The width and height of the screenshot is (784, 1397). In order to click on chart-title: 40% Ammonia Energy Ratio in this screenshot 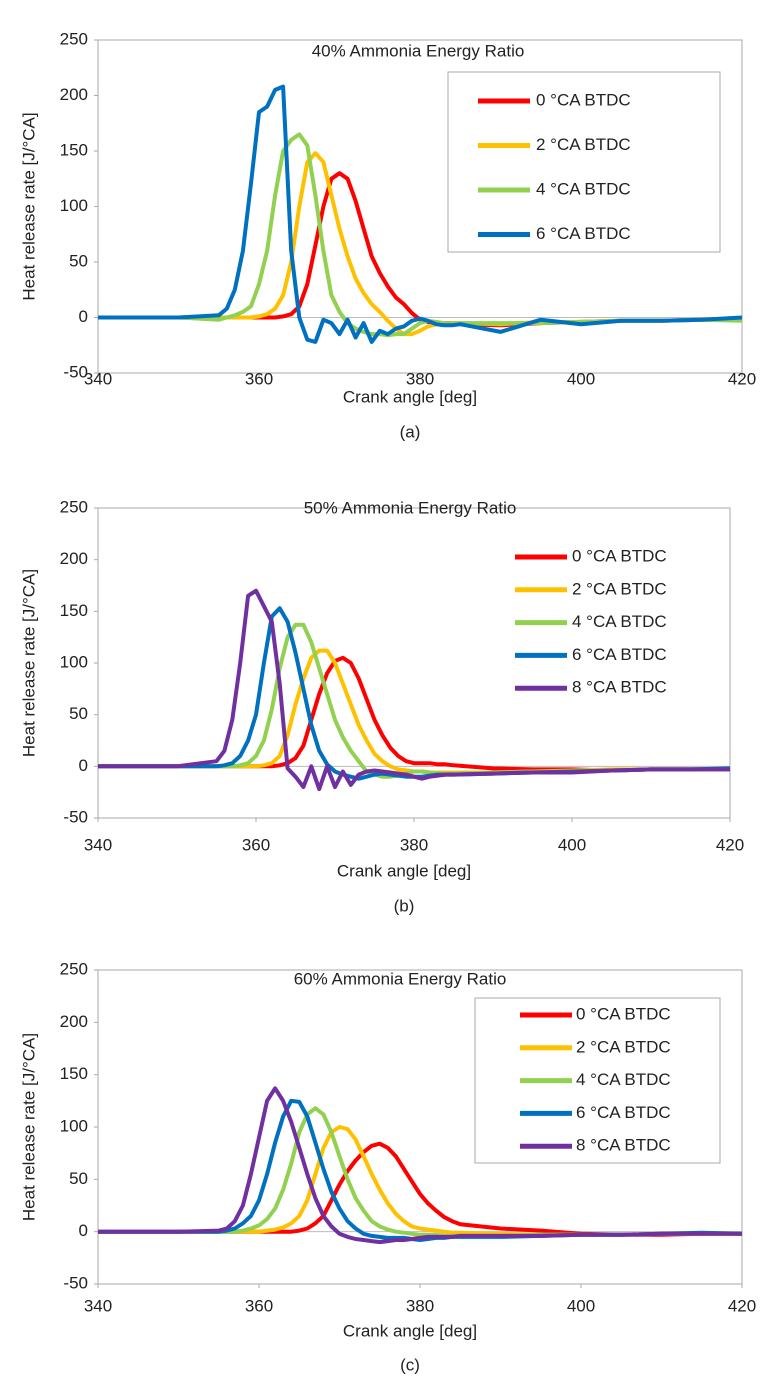, I will do `click(418, 50)`.